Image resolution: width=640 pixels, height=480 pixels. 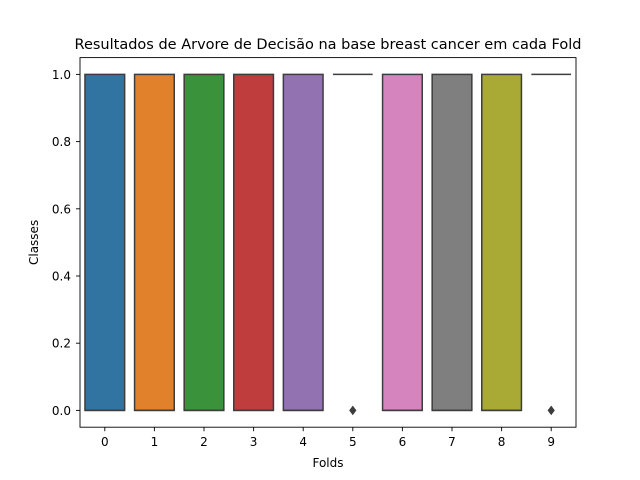 I want to click on y-tick-label: 0.8, so click(x=61, y=142).